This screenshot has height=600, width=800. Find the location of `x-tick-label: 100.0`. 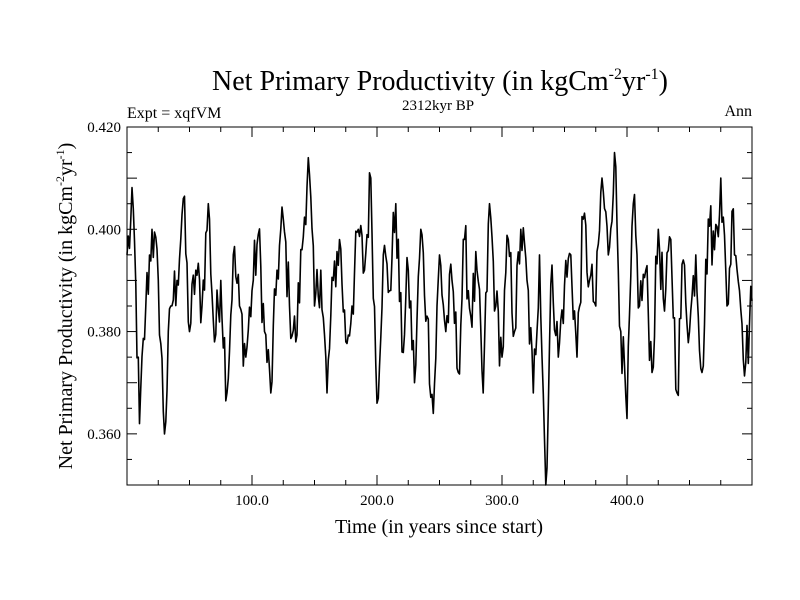

x-tick-label: 100.0 is located at coordinates (252, 501).